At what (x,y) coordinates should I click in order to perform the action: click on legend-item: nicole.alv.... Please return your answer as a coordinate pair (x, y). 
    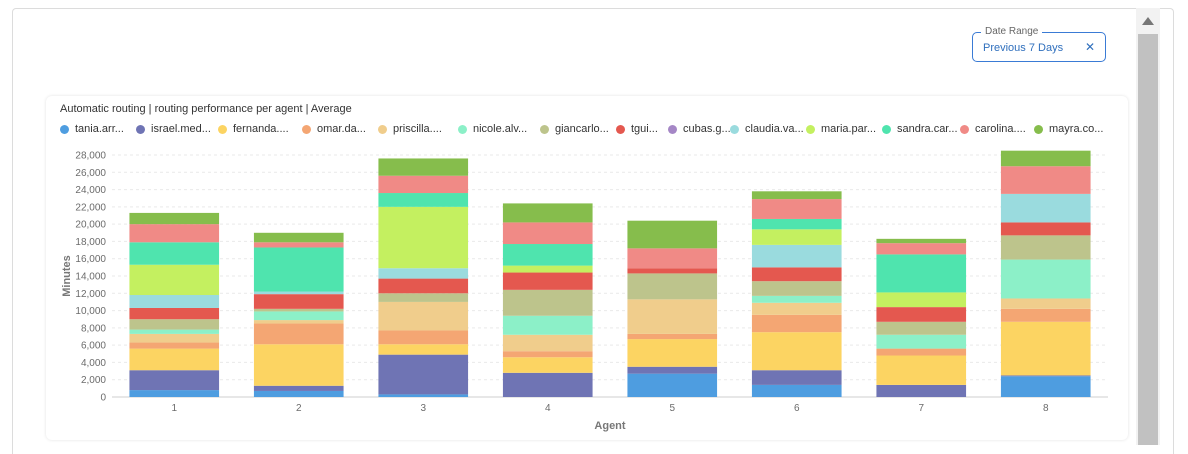
    Looking at the image, I should click on (499, 129).